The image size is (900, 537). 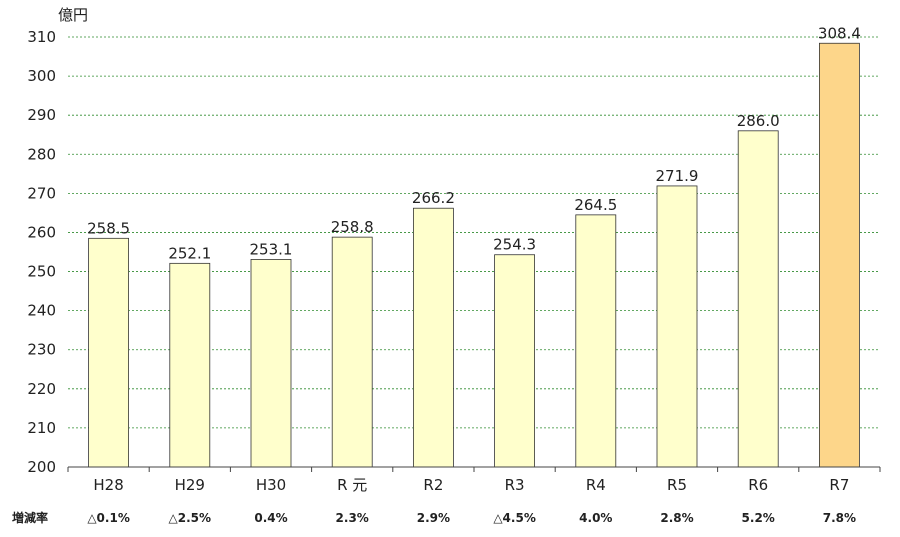 What do you see at coordinates (108, 228) in the screenshot?
I see `bar-value-label: 258.5` at bounding box center [108, 228].